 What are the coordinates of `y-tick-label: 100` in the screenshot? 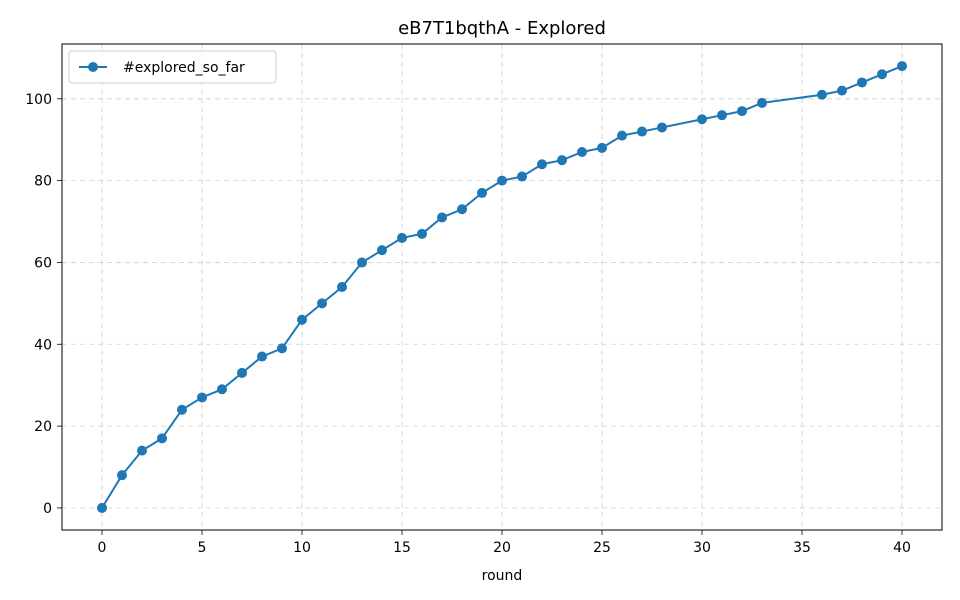 It's located at (38, 100).